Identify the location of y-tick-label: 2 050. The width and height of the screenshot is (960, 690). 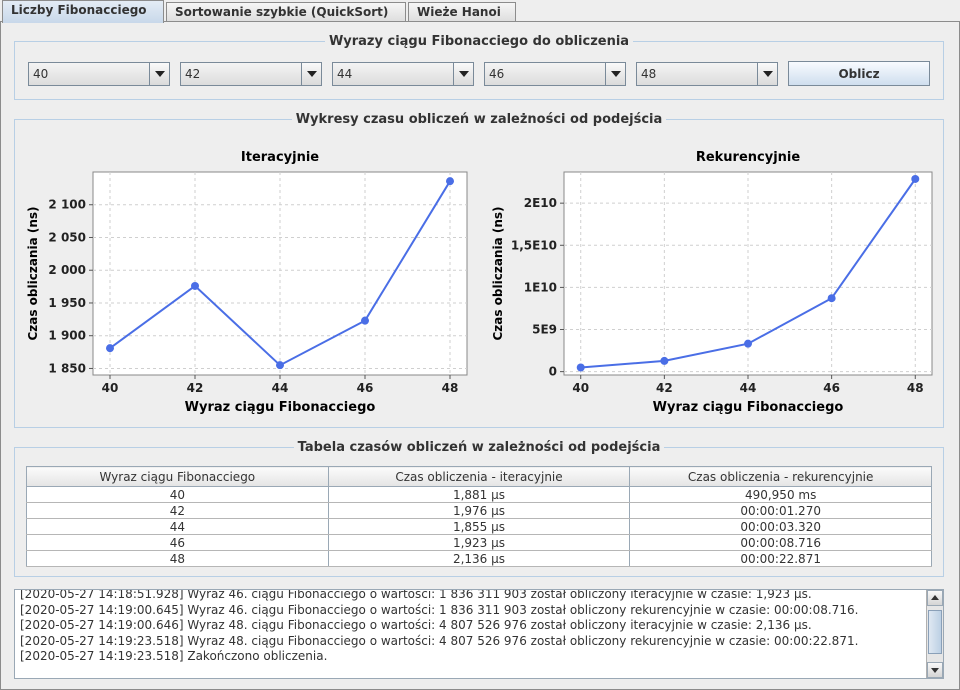
(67, 237).